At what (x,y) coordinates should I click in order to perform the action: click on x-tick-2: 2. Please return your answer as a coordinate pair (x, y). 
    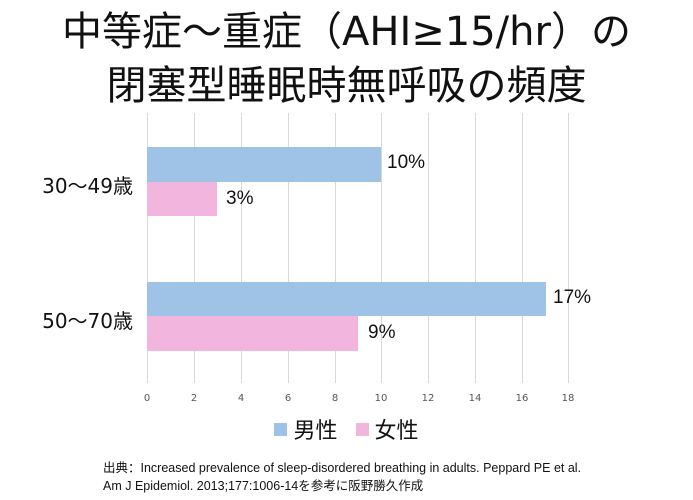
    Looking at the image, I should click on (194, 398).